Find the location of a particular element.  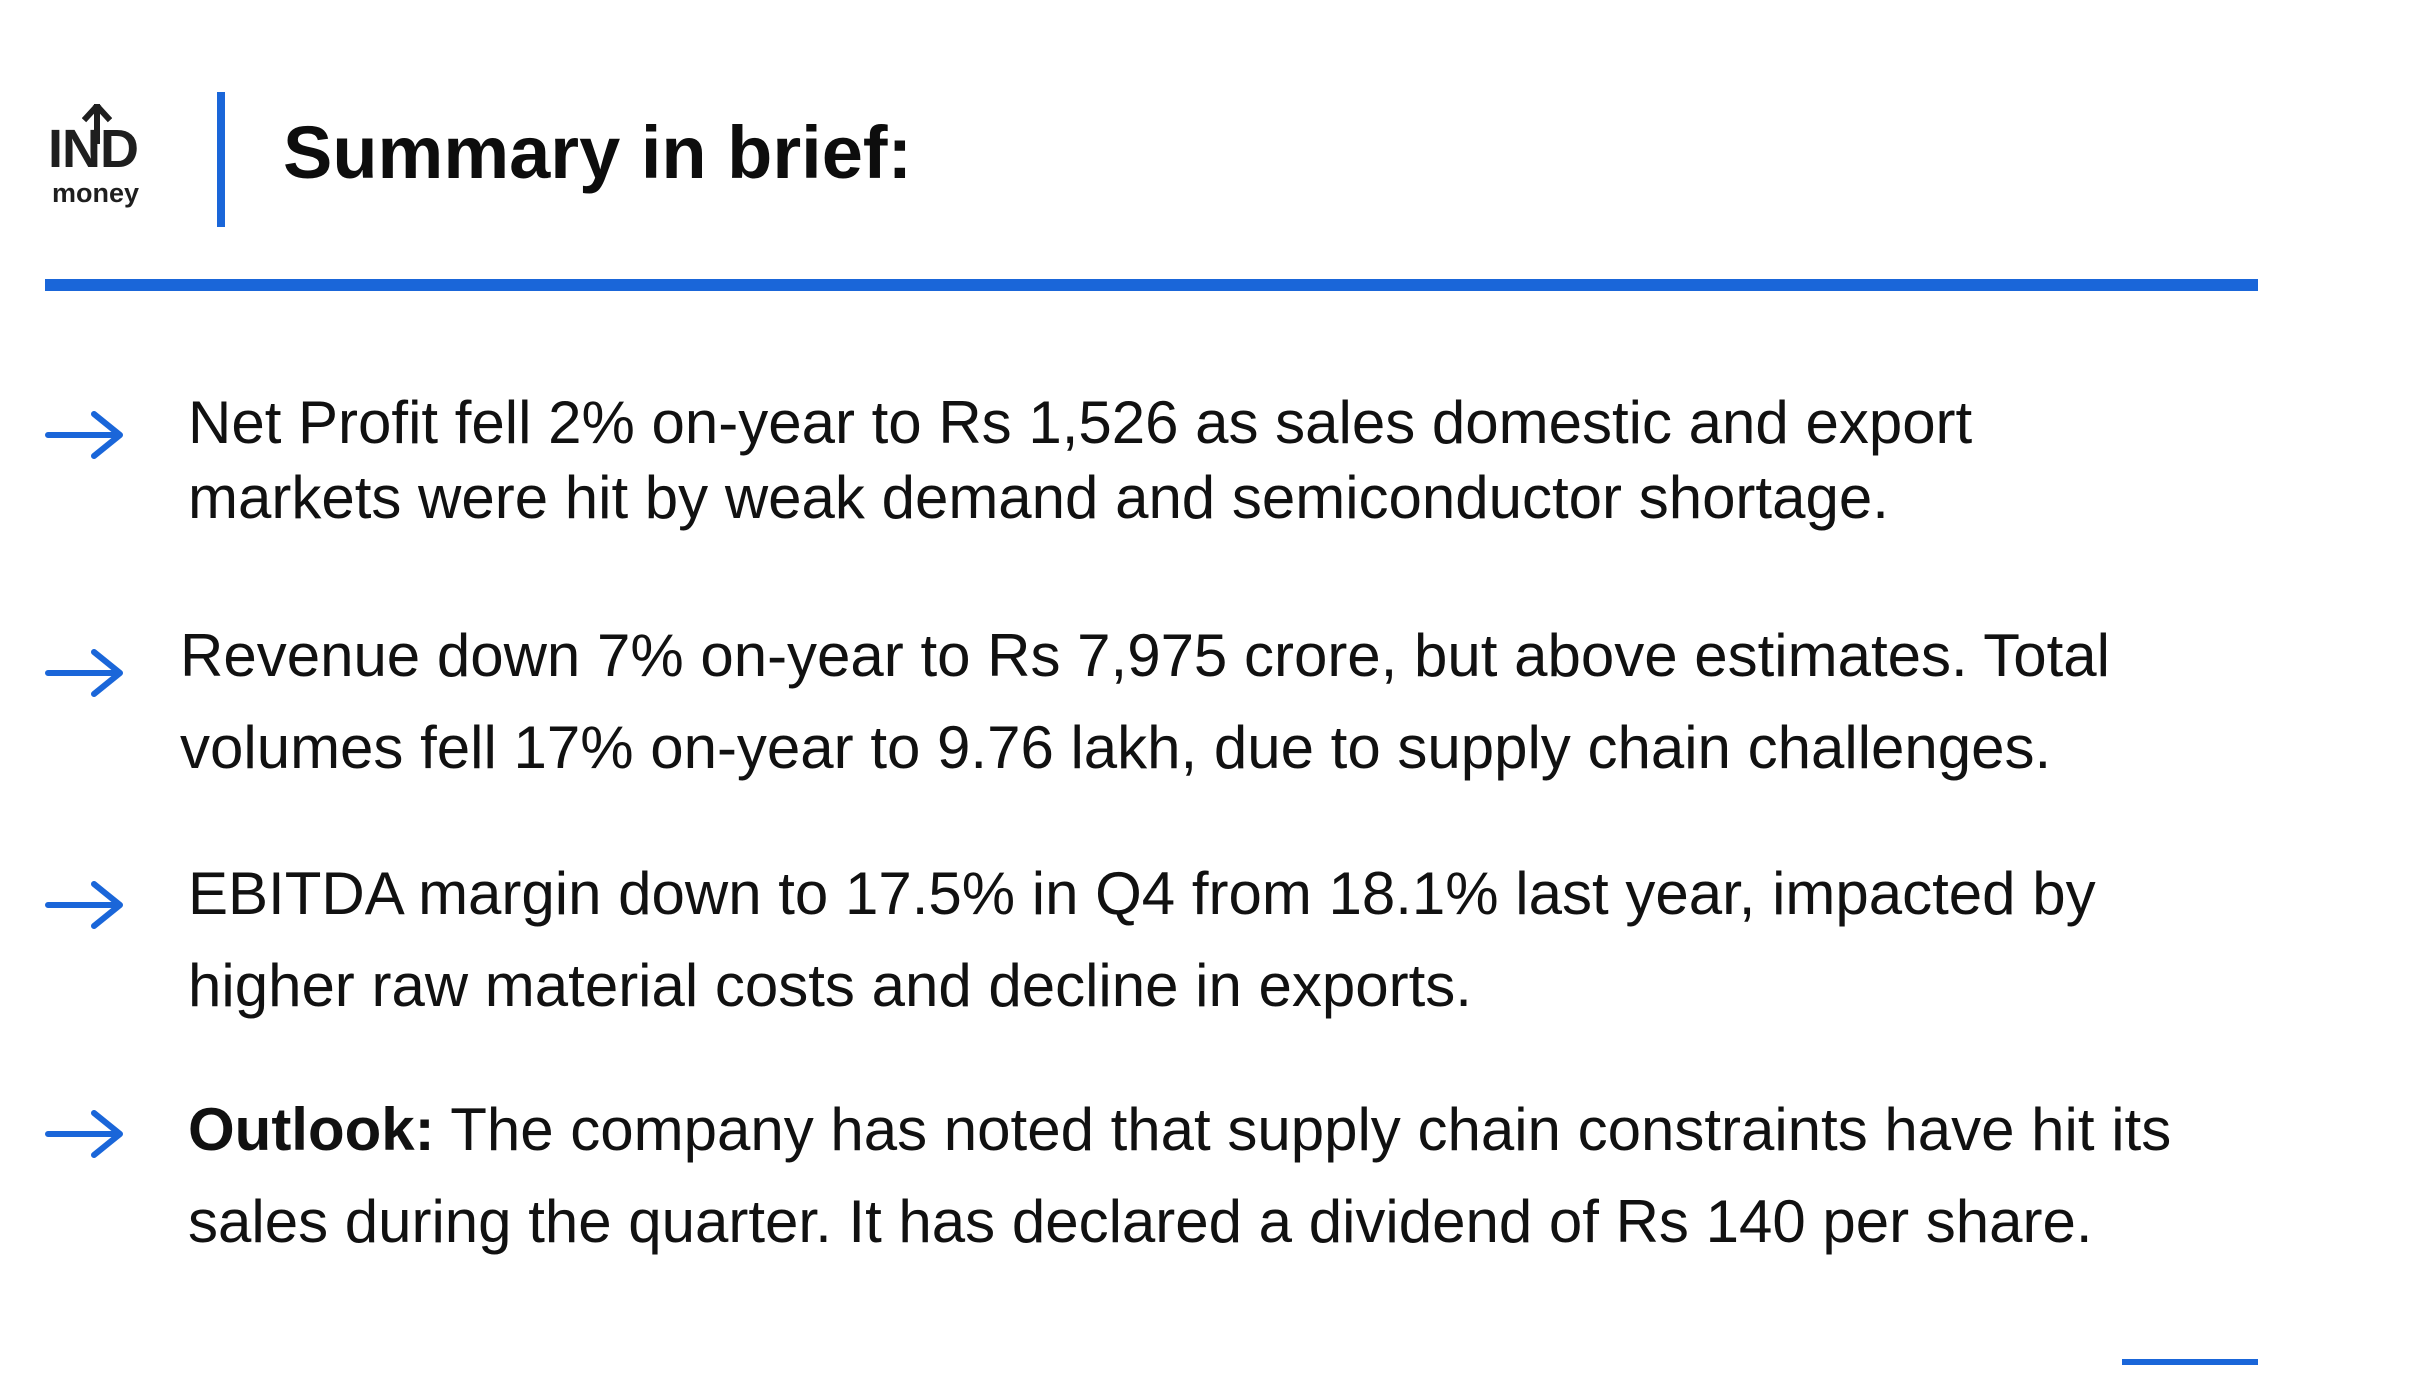

header-divider is located at coordinates (221, 159).